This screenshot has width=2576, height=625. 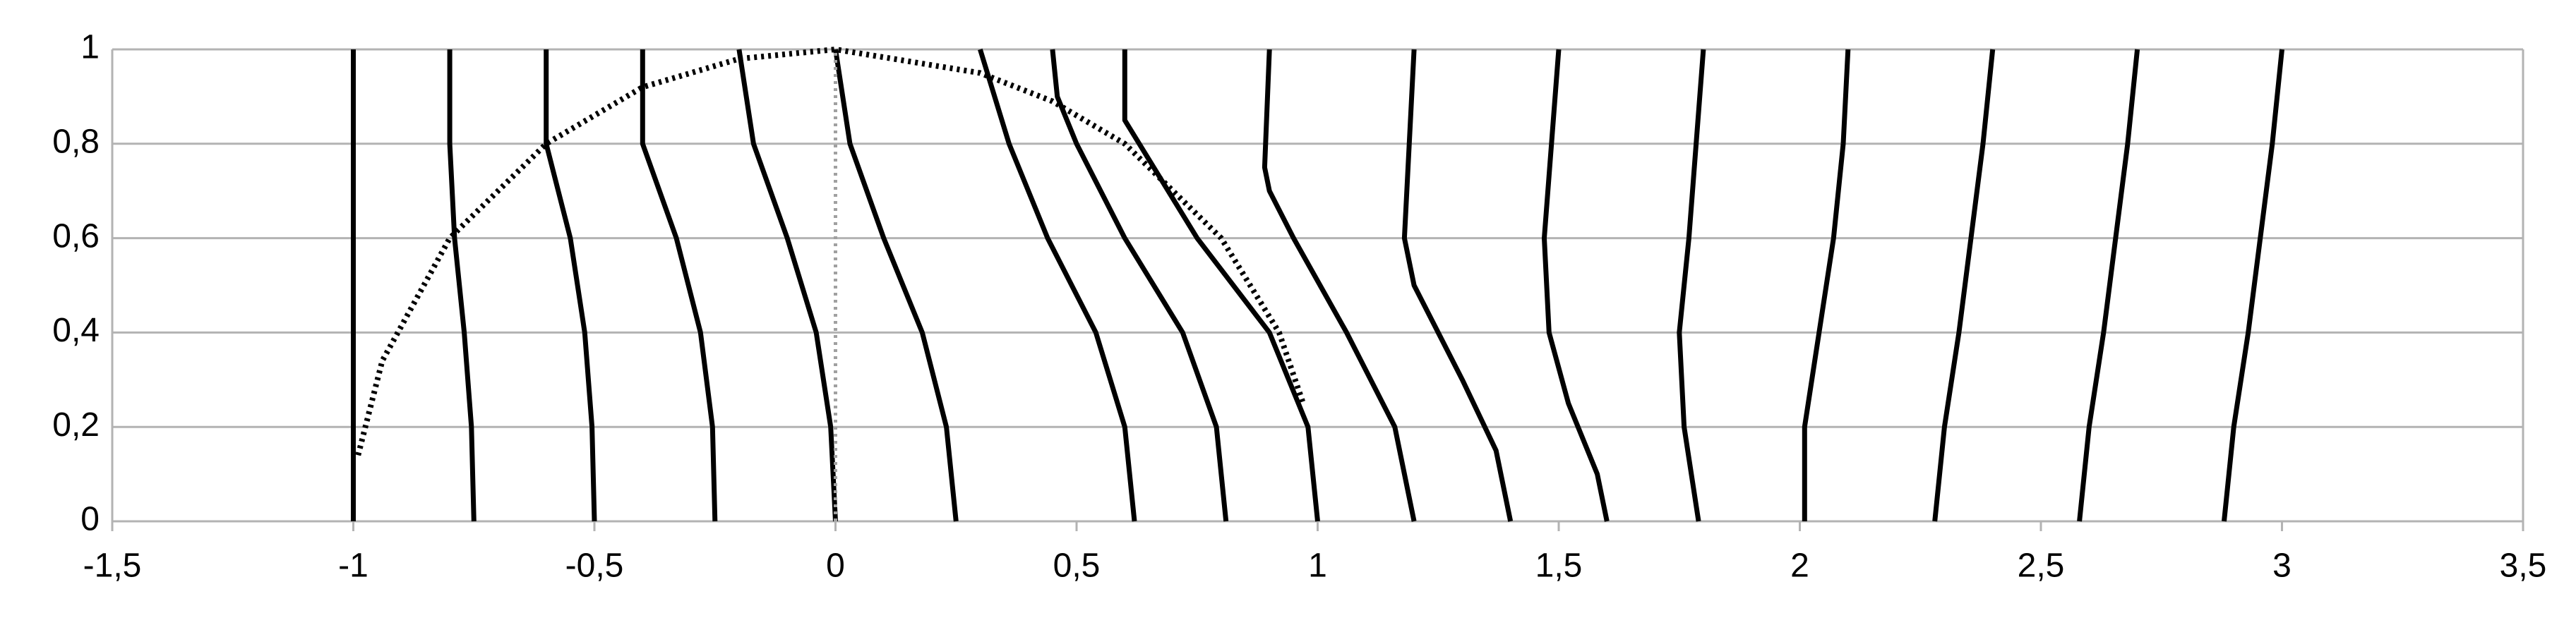 I want to click on x-tick-label: 1,5, so click(x=1559, y=566).